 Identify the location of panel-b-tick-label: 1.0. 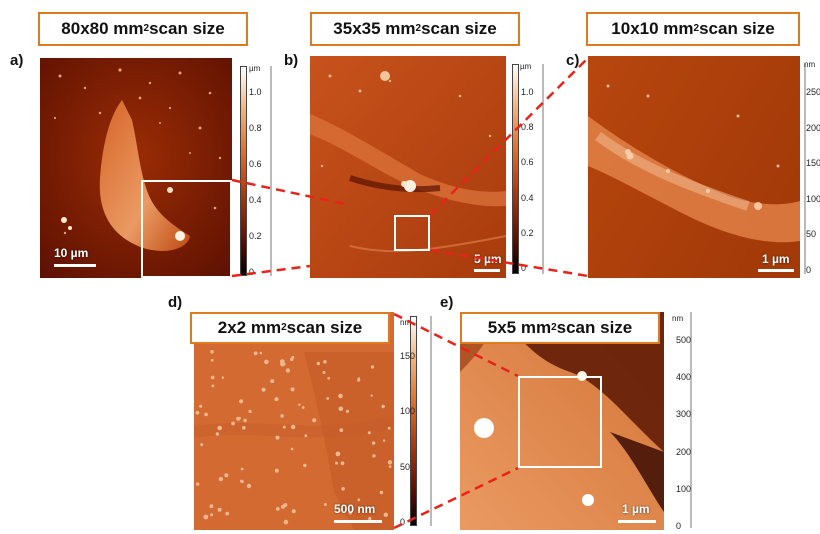
(527, 92).